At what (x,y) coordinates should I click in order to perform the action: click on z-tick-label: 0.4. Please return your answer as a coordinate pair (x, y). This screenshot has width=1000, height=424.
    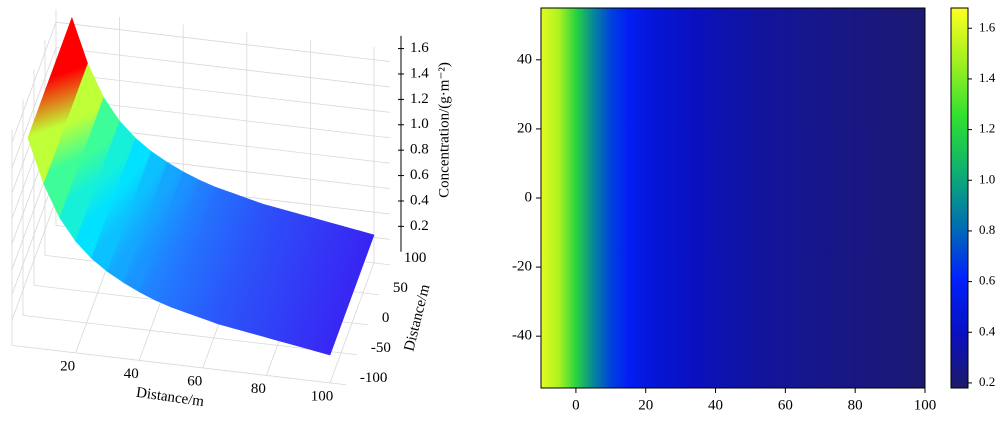
    Looking at the image, I should click on (419, 200).